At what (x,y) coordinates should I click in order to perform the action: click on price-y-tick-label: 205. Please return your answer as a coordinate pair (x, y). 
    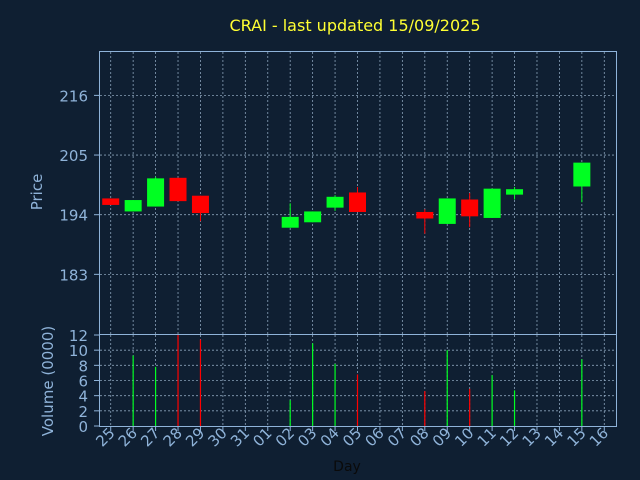
    Looking at the image, I should click on (73, 156).